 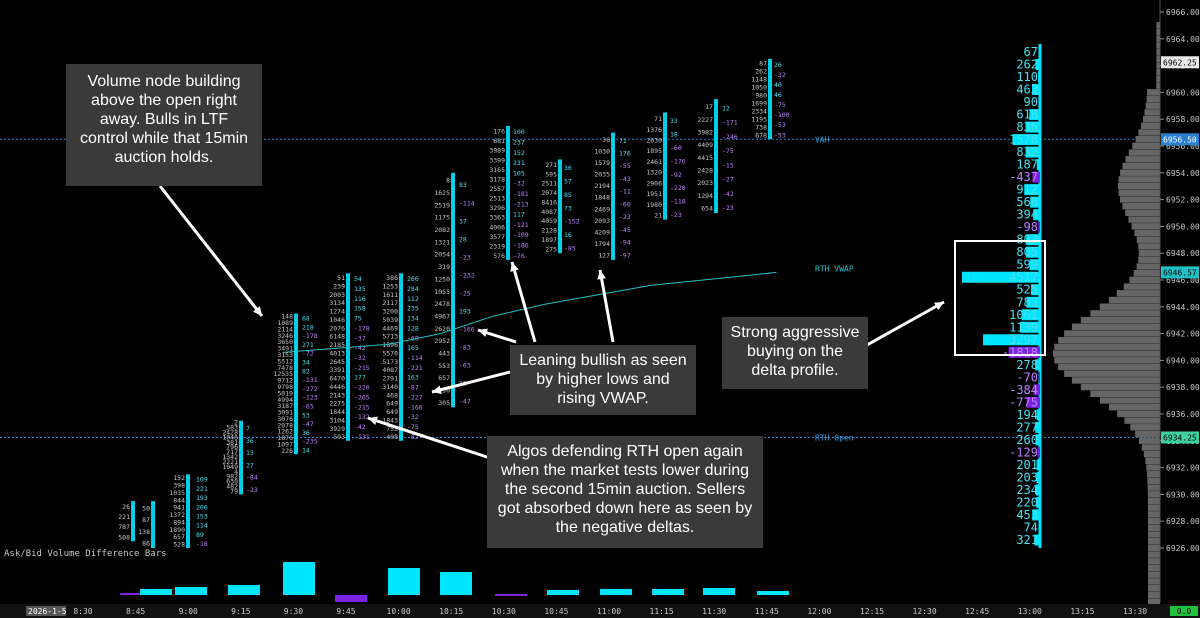 I want to click on cell-10:45-6: 4059, so click(x=549, y=221).